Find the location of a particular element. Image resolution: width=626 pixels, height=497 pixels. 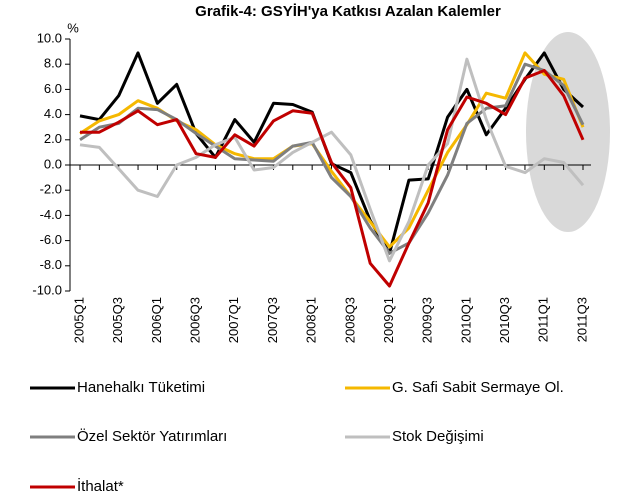

x-tick-label: 2007Q1 is located at coordinates (233, 320).